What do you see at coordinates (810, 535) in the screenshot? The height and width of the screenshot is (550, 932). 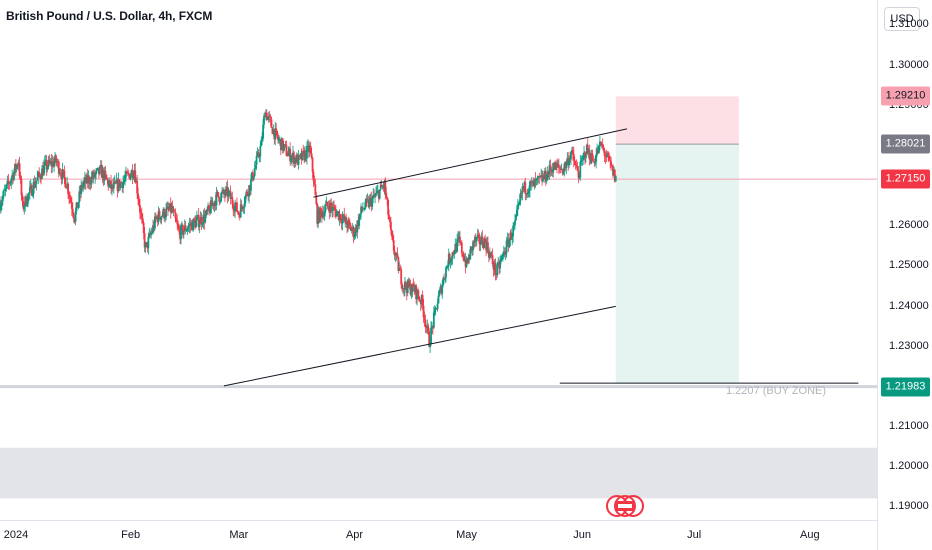 I see `time-tick: Aug` at bounding box center [810, 535].